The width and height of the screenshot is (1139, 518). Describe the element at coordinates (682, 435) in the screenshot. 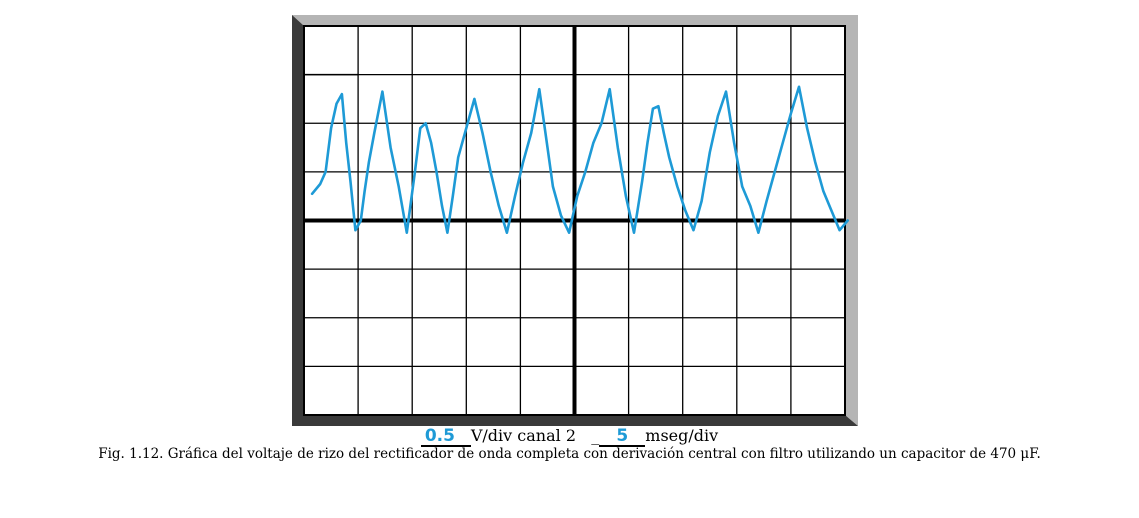

I see `time-per-div-unit: mseg/div` at that location.